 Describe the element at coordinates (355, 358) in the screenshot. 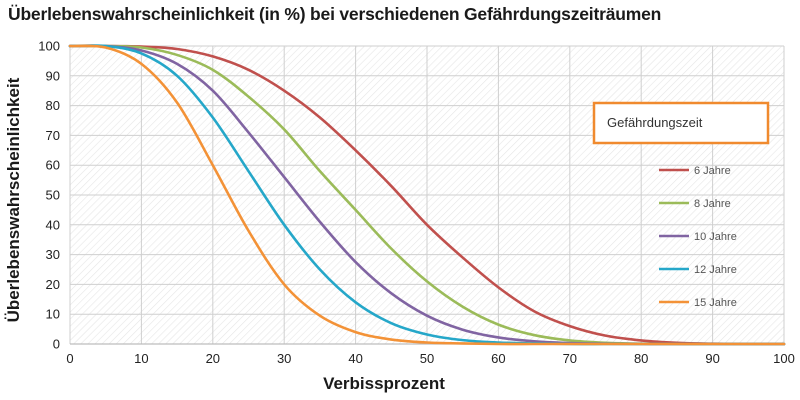

I see `x-tick-label: 40` at that location.